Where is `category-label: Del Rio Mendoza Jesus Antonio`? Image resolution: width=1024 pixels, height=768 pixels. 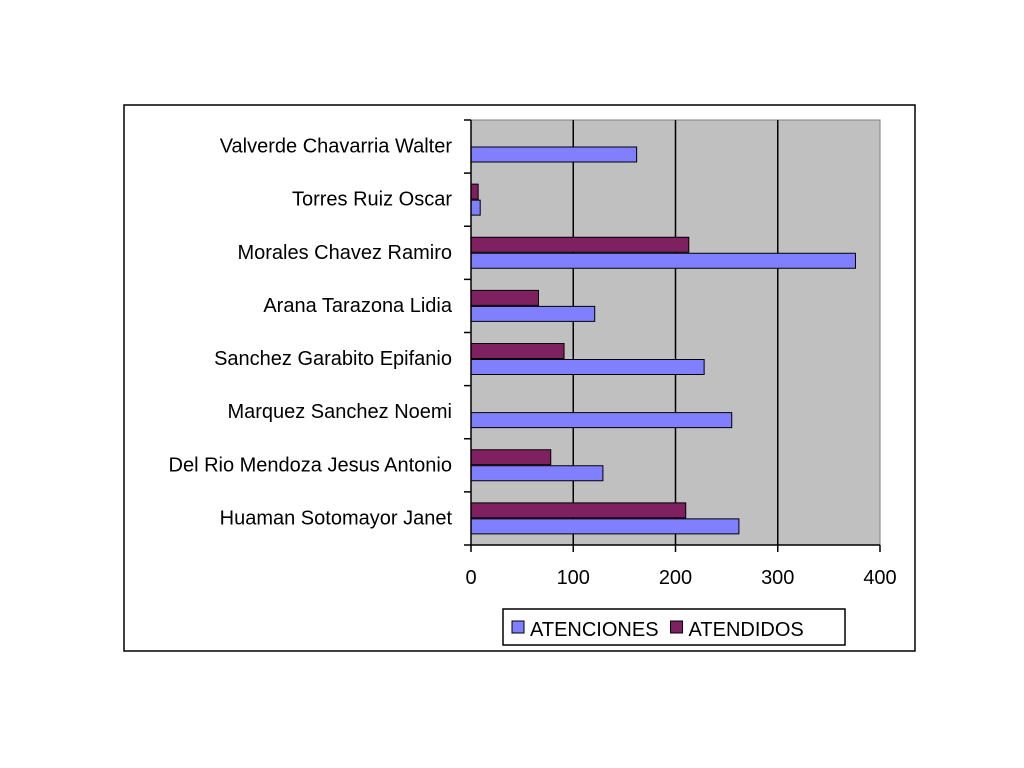 category-label: Del Rio Mendoza Jesus Antonio is located at coordinates (311, 465).